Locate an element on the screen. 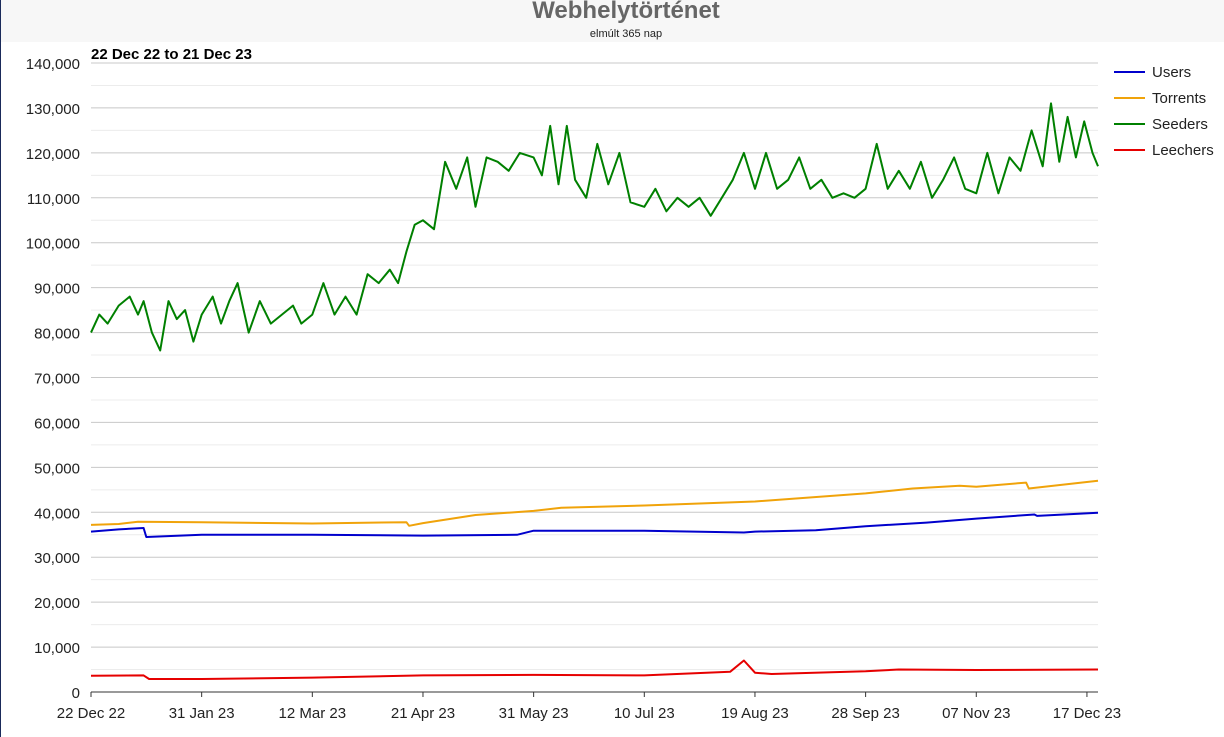  y-tick-label: 50,000 is located at coordinates (57, 468).